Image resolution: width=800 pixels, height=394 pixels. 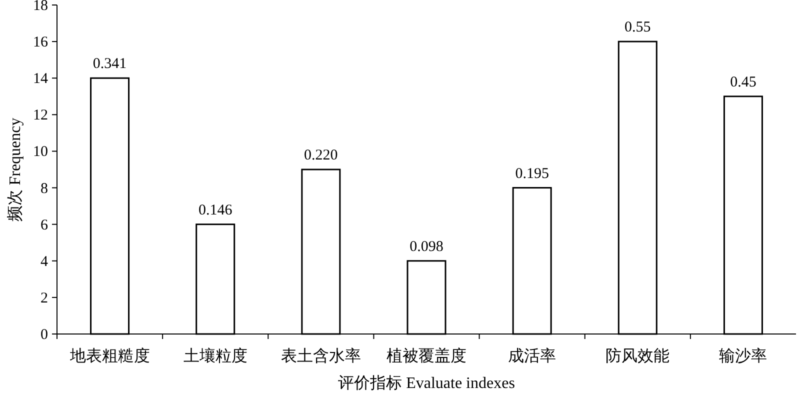 I want to click on x-axis-title: 评价指标 Evaluate indexes, so click(x=426, y=383).